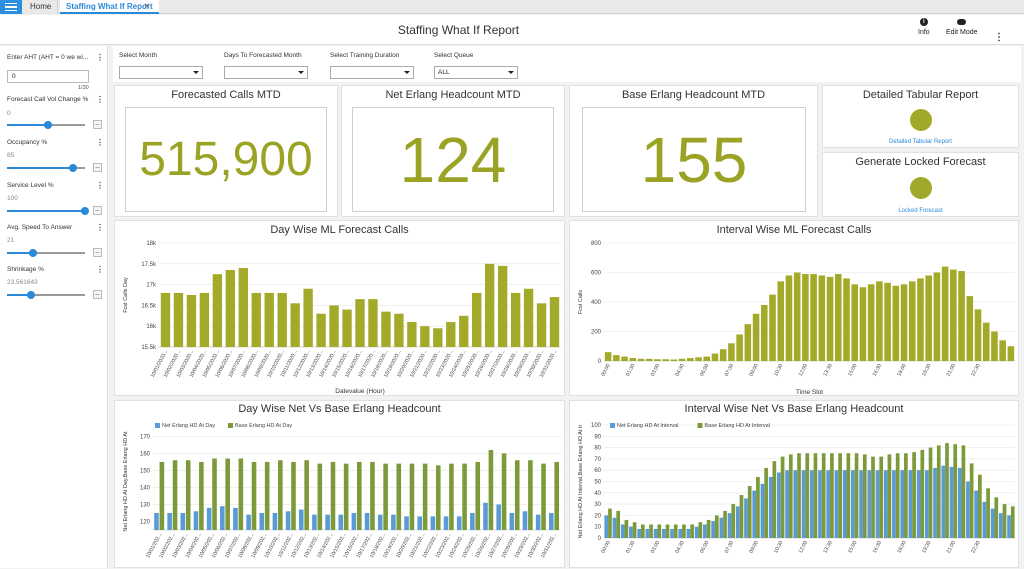  I want to click on edit-mode-button: Edit Mode, so click(962, 27).